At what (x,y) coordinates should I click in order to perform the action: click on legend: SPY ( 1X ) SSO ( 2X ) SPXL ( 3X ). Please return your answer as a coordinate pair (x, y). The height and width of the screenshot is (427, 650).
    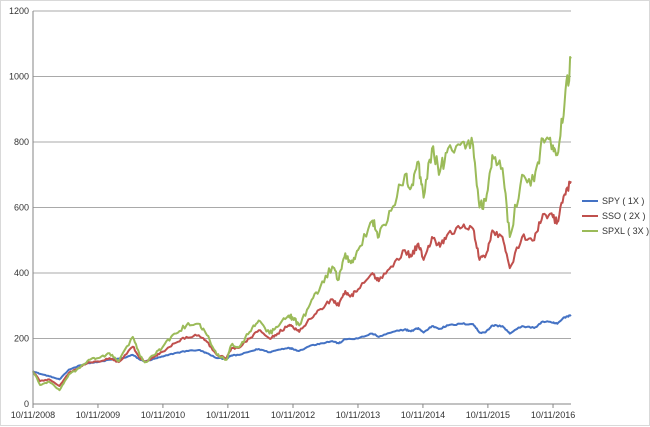
    Looking at the image, I should click on (615, 216).